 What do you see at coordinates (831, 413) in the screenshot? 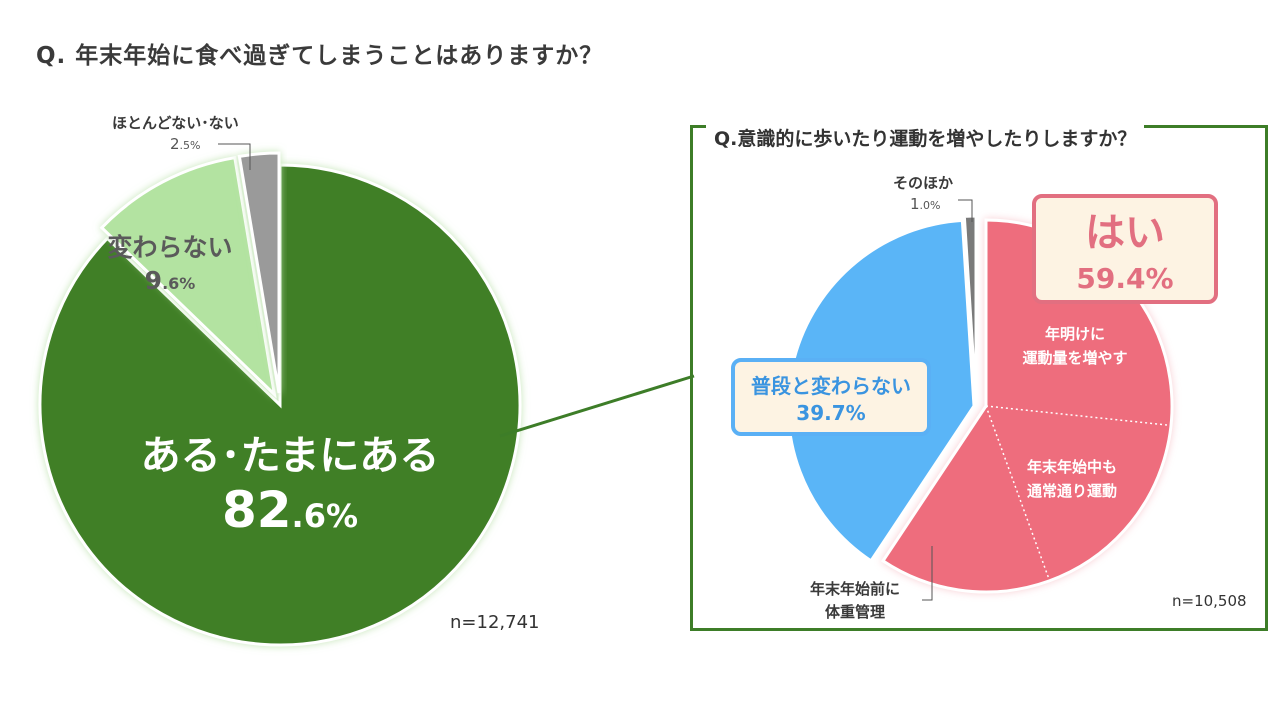
I see `slice-pct-fudan: 39.7%` at bounding box center [831, 413].